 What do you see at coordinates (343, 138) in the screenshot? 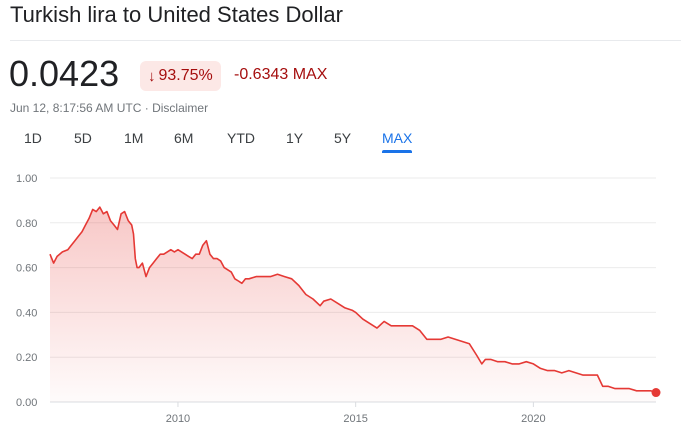
I see `range-tab-5y: 5Y` at bounding box center [343, 138].